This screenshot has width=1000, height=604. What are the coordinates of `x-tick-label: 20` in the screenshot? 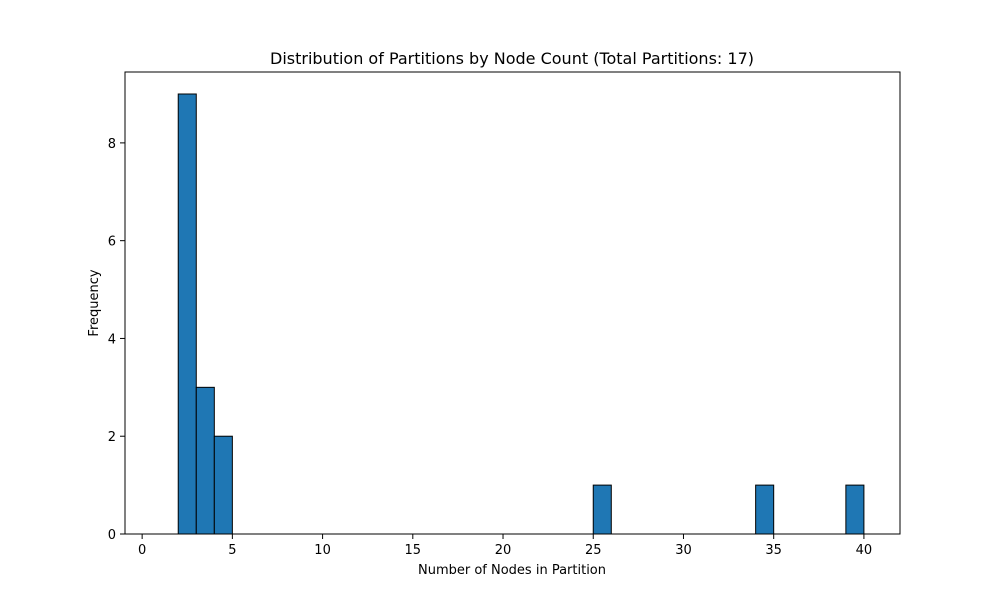 It's located at (503, 550).